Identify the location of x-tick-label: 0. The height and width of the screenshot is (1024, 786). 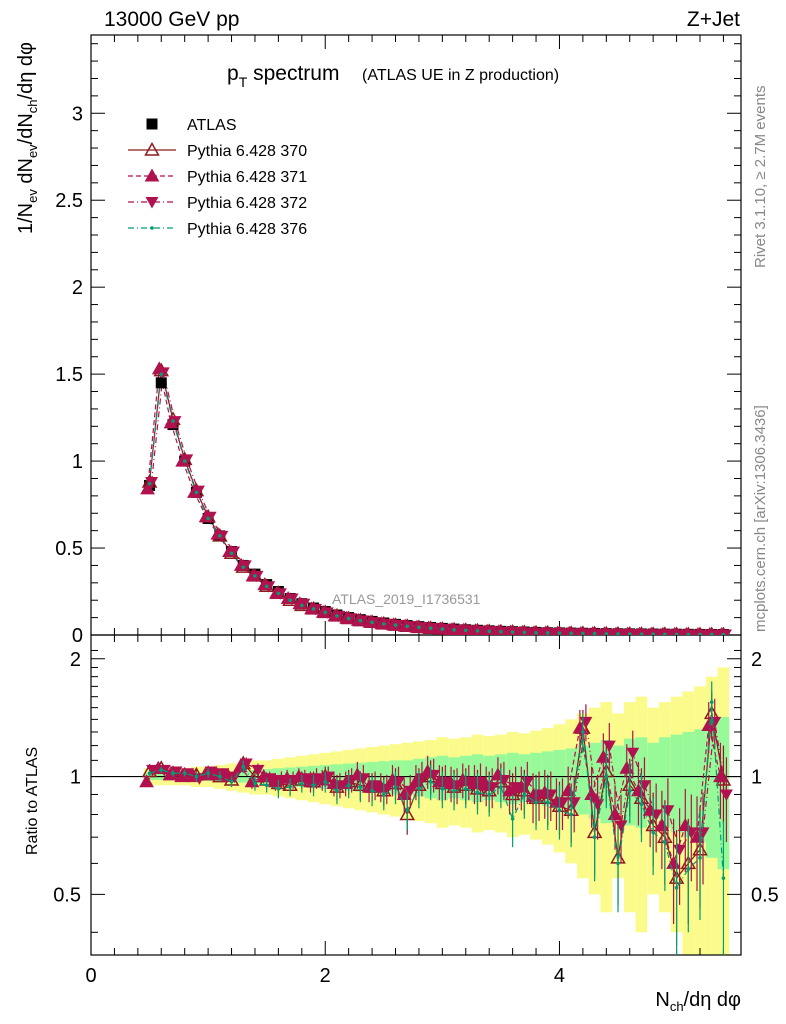
(90, 976).